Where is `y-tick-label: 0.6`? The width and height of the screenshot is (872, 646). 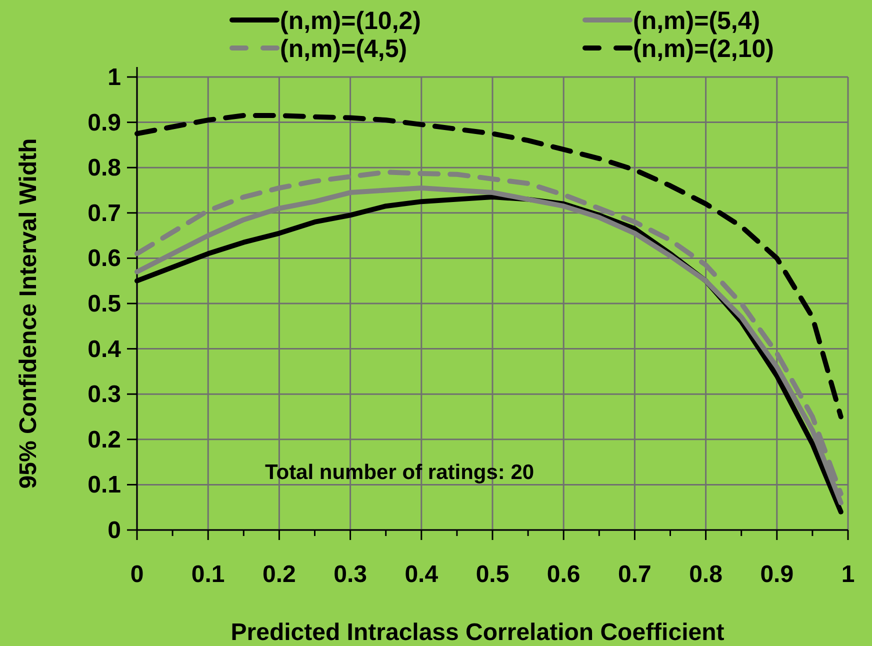
y-tick-label: 0.6 is located at coordinates (104, 258).